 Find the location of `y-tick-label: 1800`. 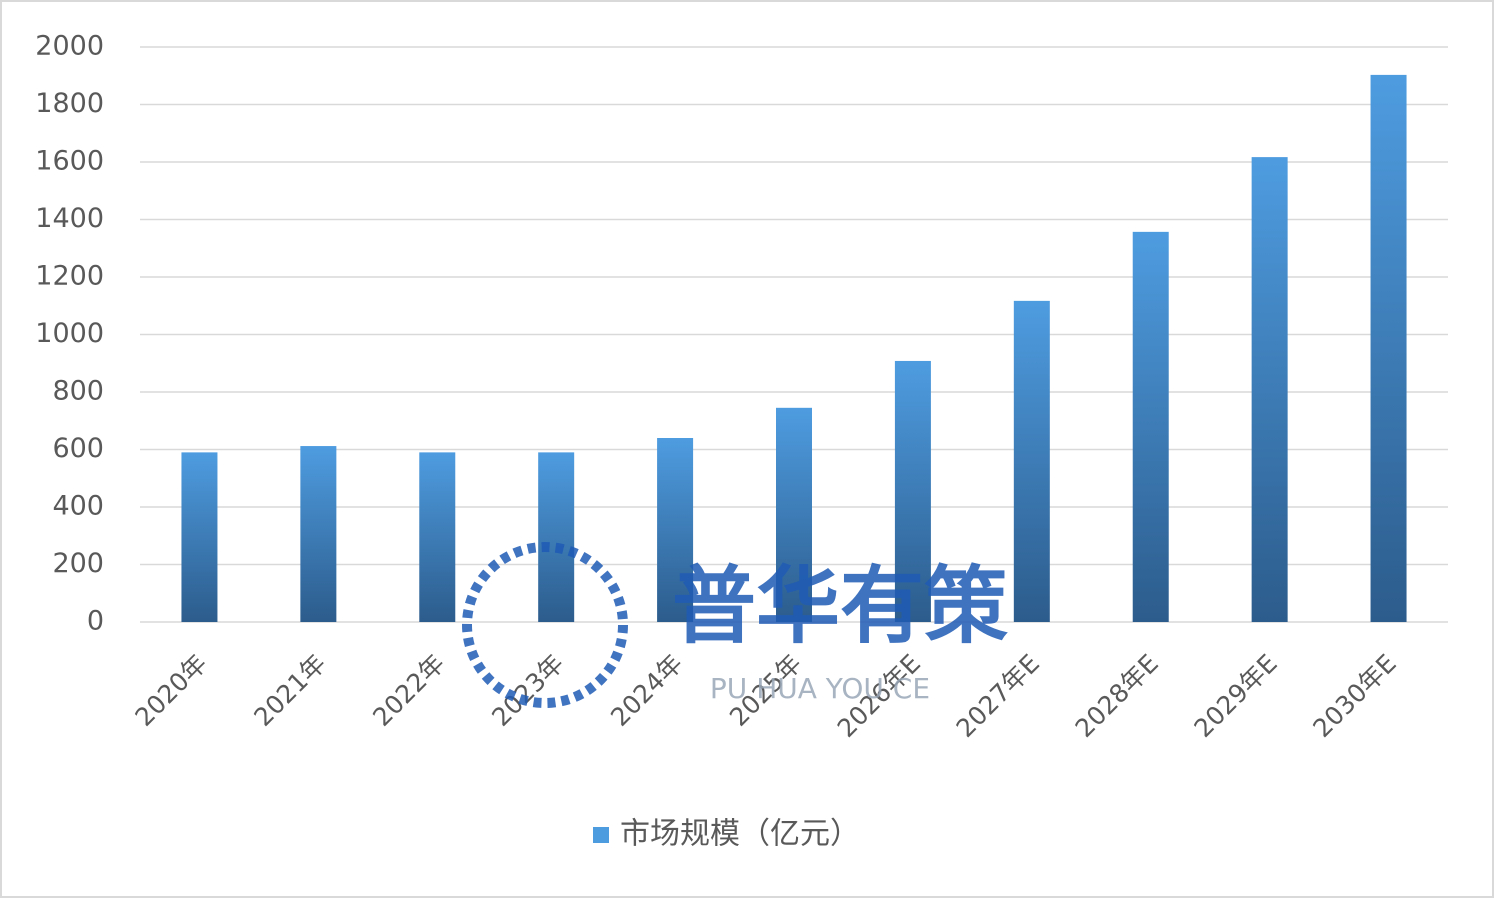

y-tick-label: 1800 is located at coordinates (69, 103).